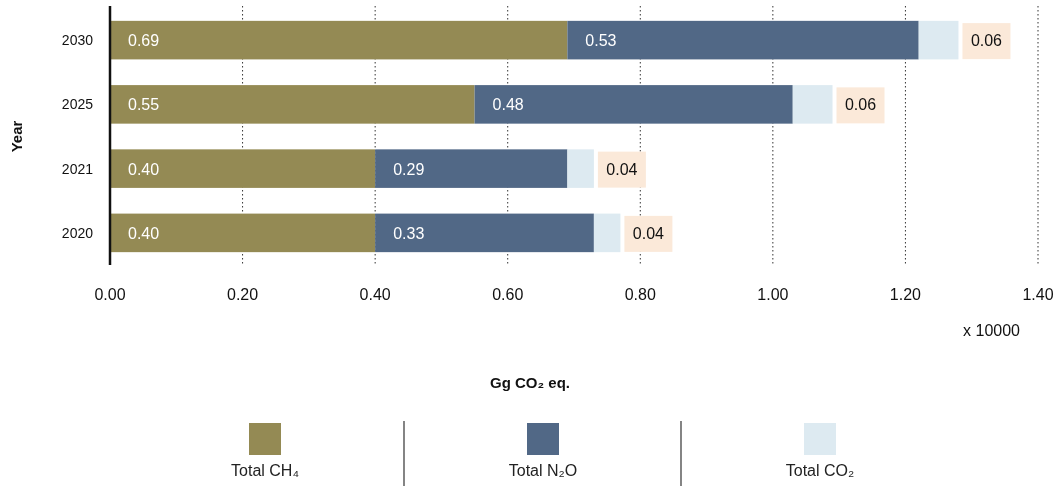 The image size is (1062, 486). Describe the element at coordinates (375, 294) in the screenshot. I see `x-tick-label: 0.40` at that location.